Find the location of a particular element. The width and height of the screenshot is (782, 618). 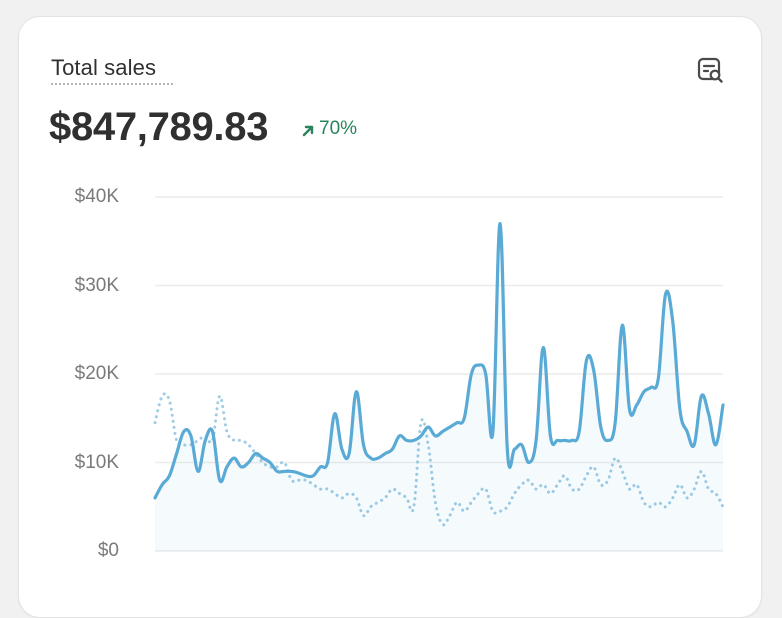

y-tick-label: $30K is located at coordinates (96, 285).